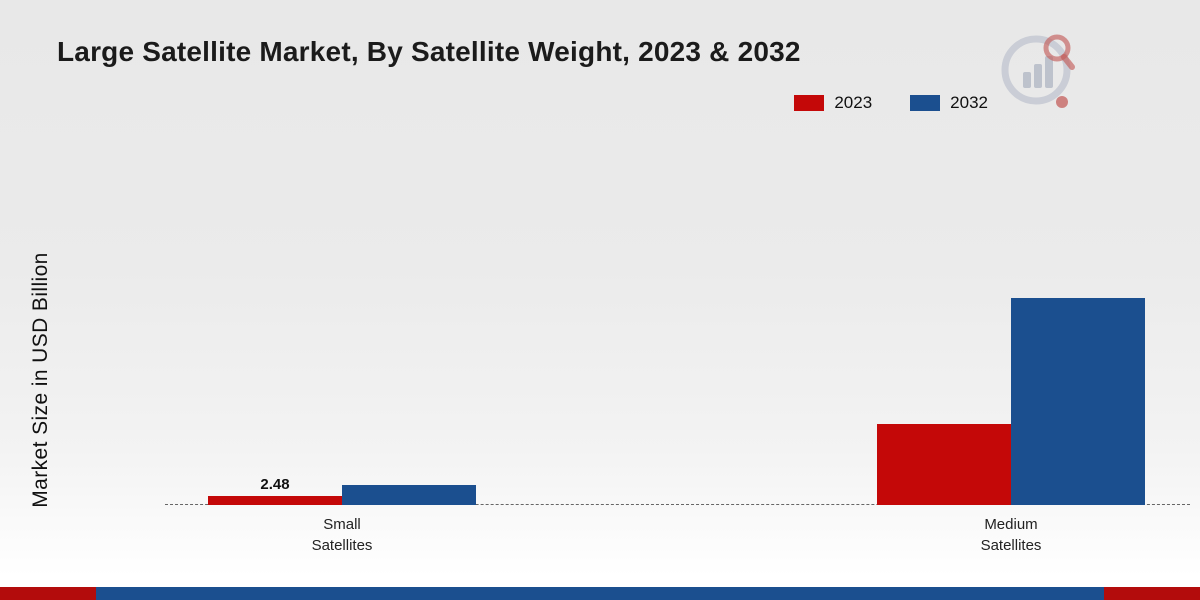 This screenshot has width=1200, height=600. Describe the element at coordinates (1011, 535) in the screenshot. I see `category-label-medium-satellites: Medium Satellites` at that location.